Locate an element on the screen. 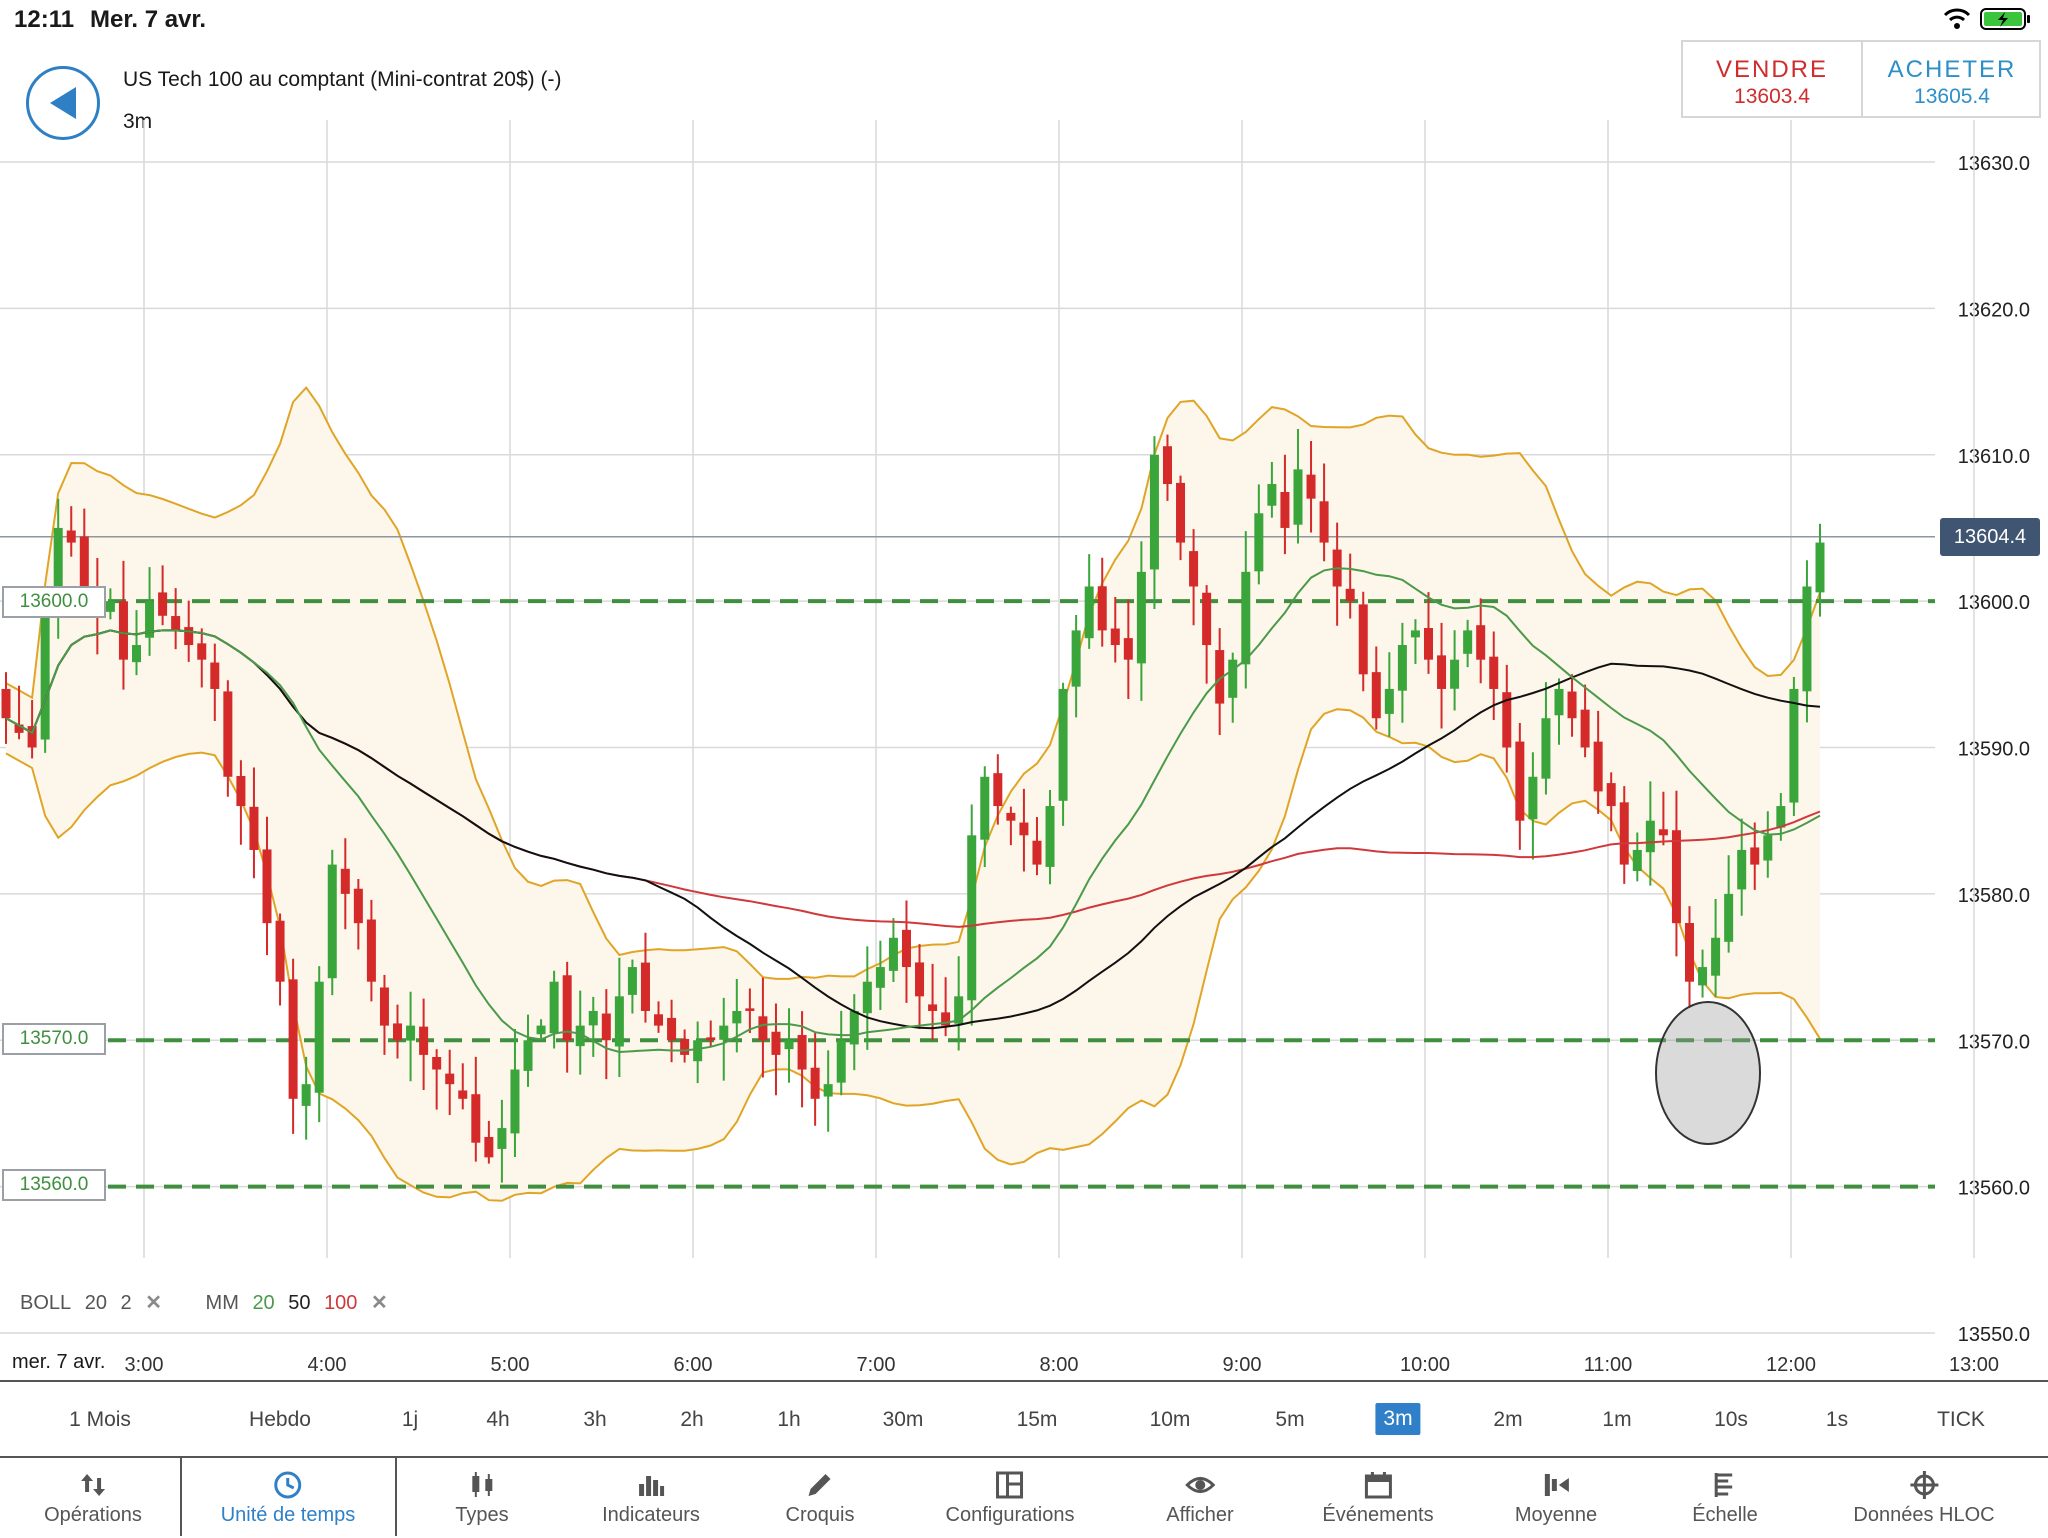 This screenshot has width=2048, height=1538. toolbar-bars-button: Indicateurs is located at coordinates (651, 1498).